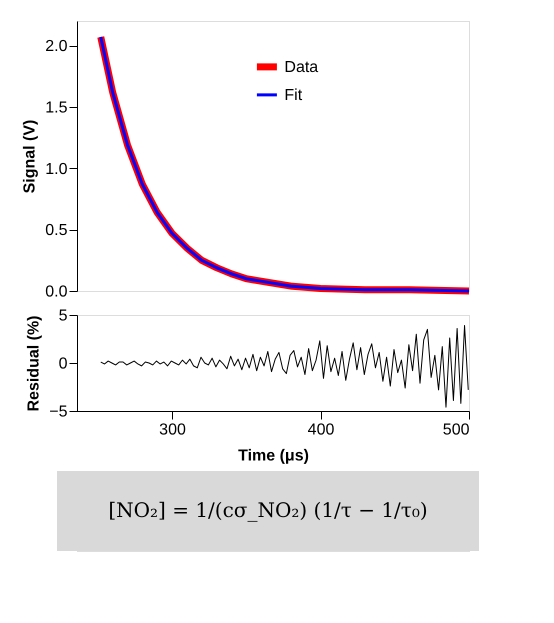  Describe the element at coordinates (456, 430) in the screenshot. I see `x-tick-label: 500` at that location.